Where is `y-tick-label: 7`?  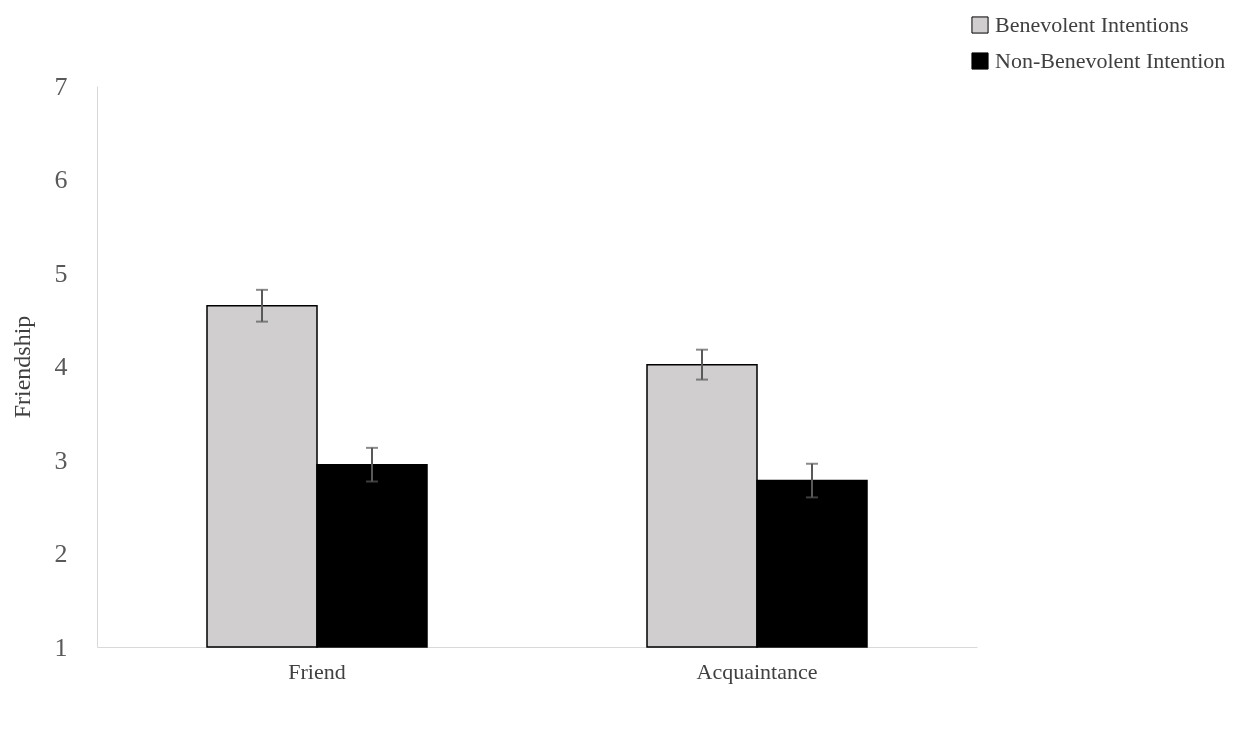 y-tick-label: 7 is located at coordinates (61, 86).